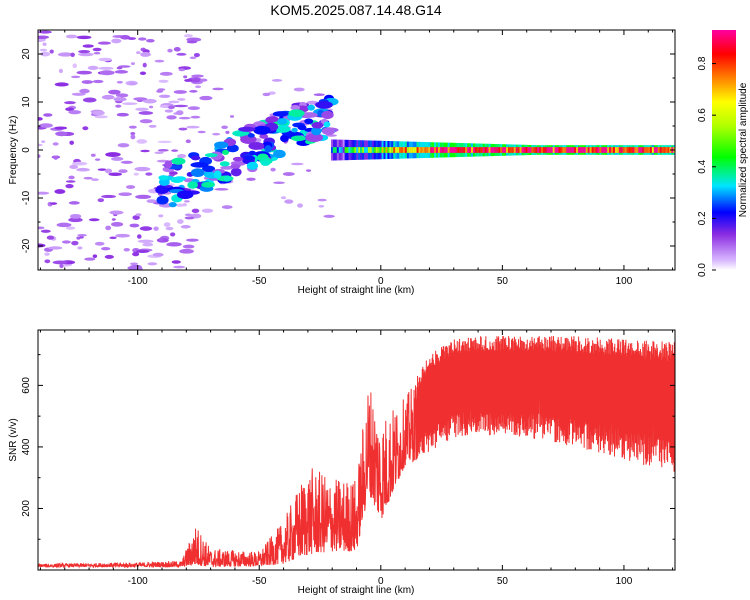 The height and width of the screenshot is (600, 750). I want to click on colorbar-gradient, so click(724, 150).